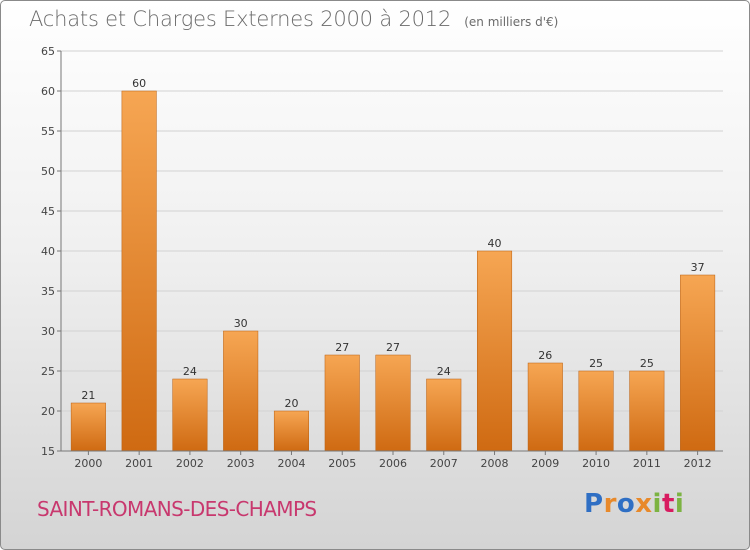 Image resolution: width=750 pixels, height=550 pixels. What do you see at coordinates (291, 403) in the screenshot?
I see `data-label-2004: 20` at bounding box center [291, 403].